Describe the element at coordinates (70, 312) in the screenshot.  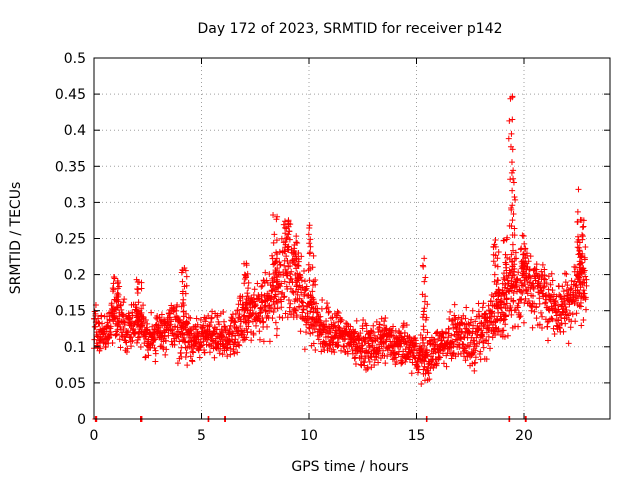
I see `y-tick-label: 0.15` at that location.